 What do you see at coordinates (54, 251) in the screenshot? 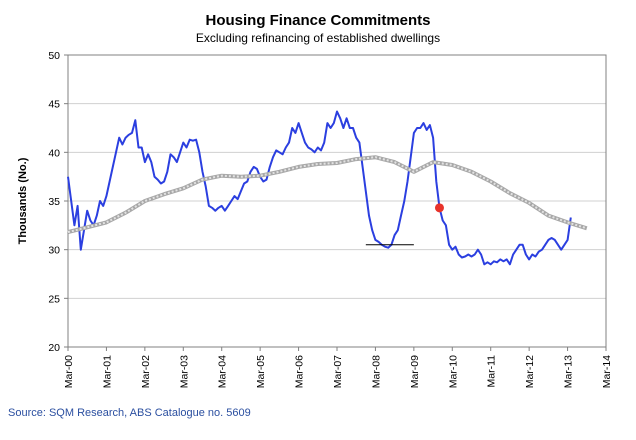
I see `y-tick-label: 30` at bounding box center [54, 251].